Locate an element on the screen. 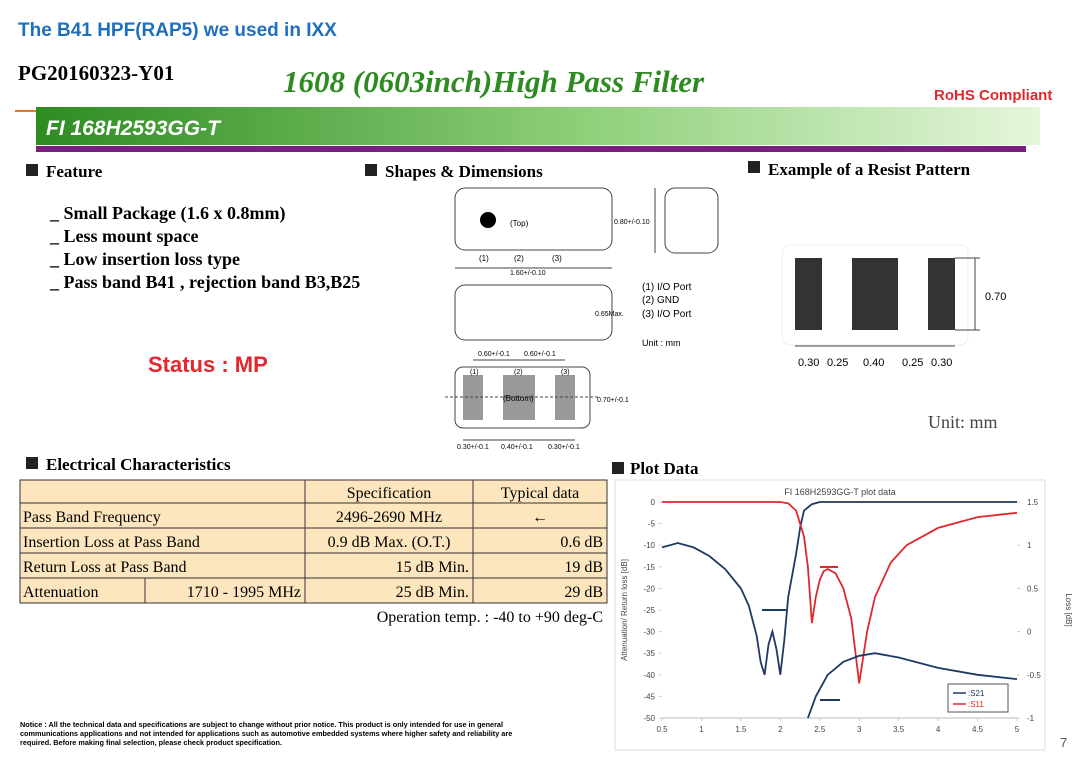 The width and height of the screenshot is (1080, 763). section-heading: Shapes & Dimensions is located at coordinates (464, 171).